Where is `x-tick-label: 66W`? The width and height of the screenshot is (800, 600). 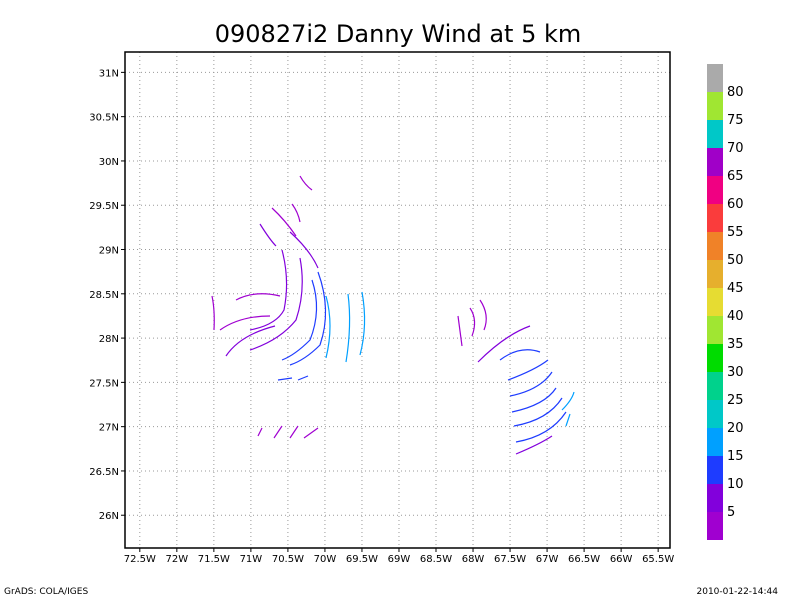
x-tick-label: 66W is located at coordinates (621, 559).